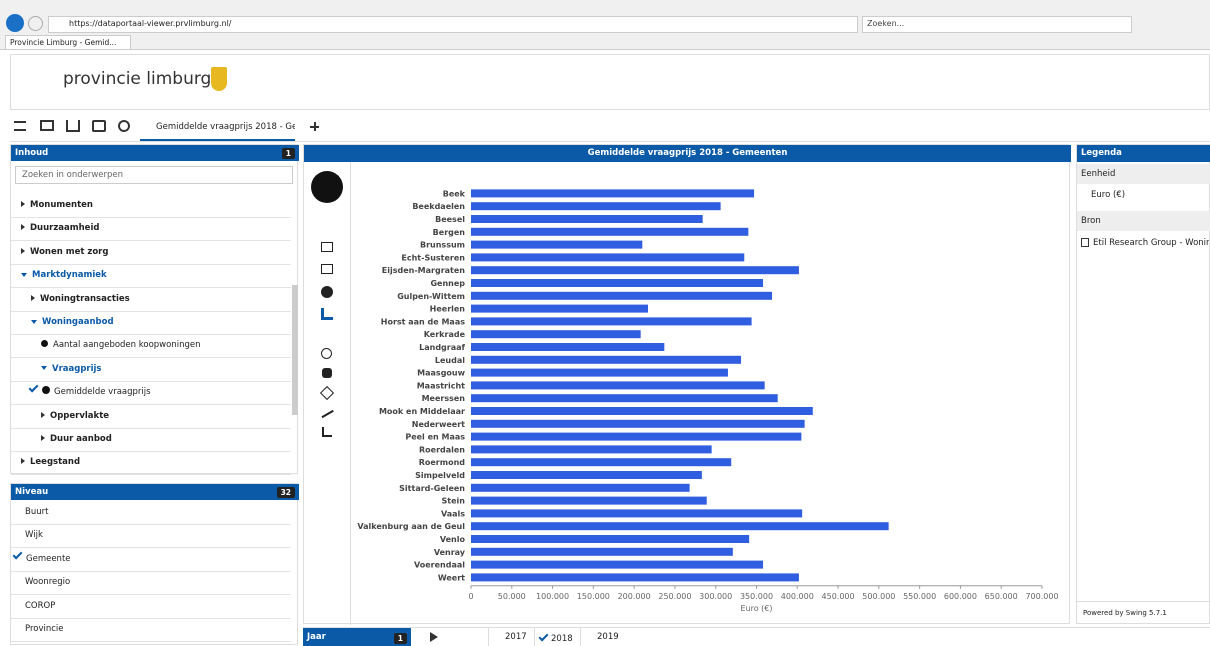 This screenshot has height=646, width=1210. What do you see at coordinates (151, 417) in the screenshot?
I see `content-item: Oppervlakte` at bounding box center [151, 417].